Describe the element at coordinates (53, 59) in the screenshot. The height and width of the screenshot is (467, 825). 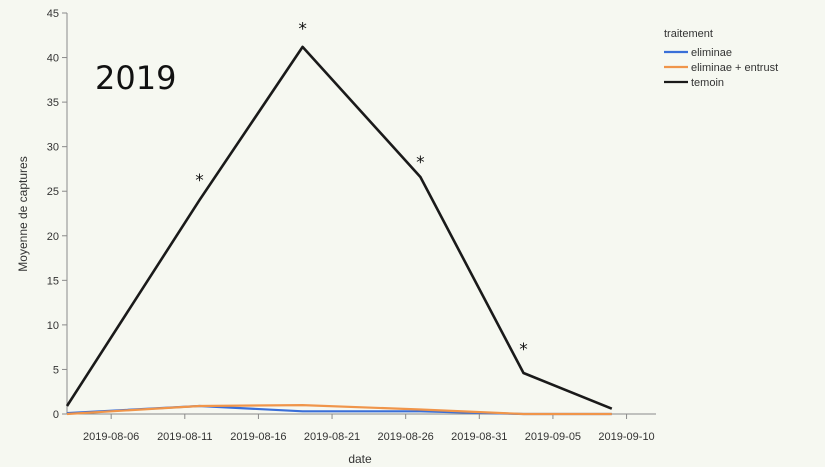
I see `y-tick-label: 40` at that location.